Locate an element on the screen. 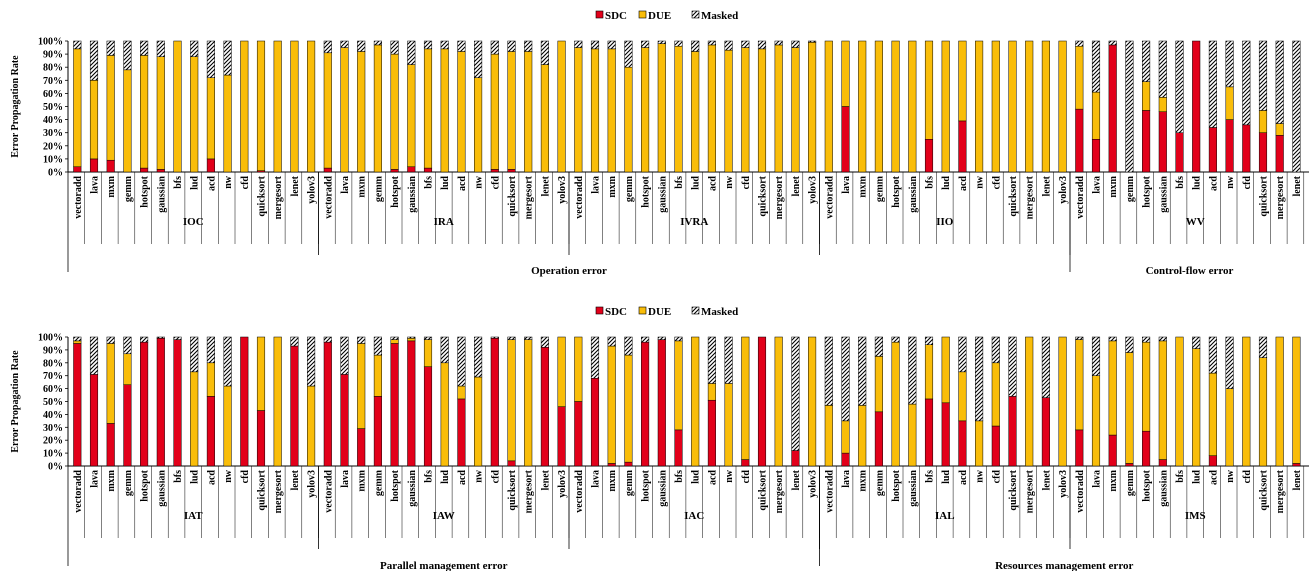 The width and height of the screenshot is (1309, 571). bar-ira-cfd is located at coordinates (494, 106).